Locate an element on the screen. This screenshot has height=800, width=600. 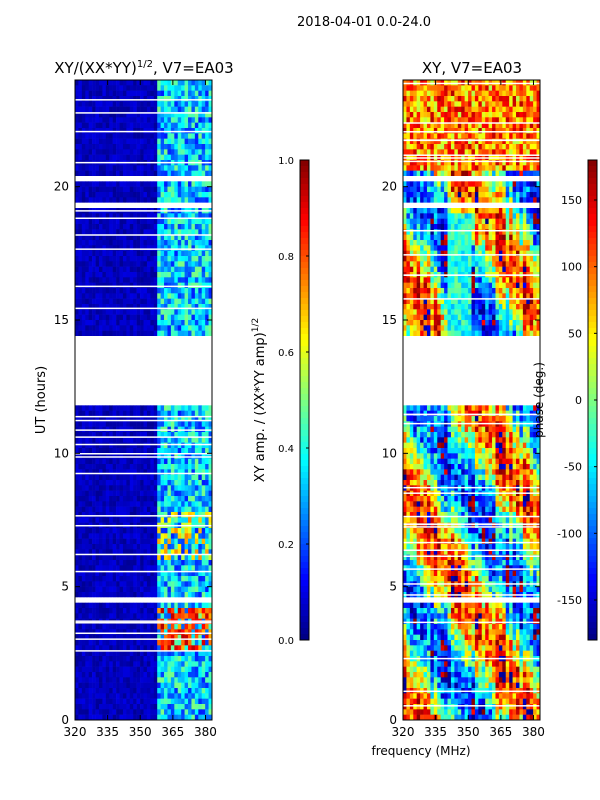
amplitude-y-tick-label: 15 is located at coordinates (61, 320).